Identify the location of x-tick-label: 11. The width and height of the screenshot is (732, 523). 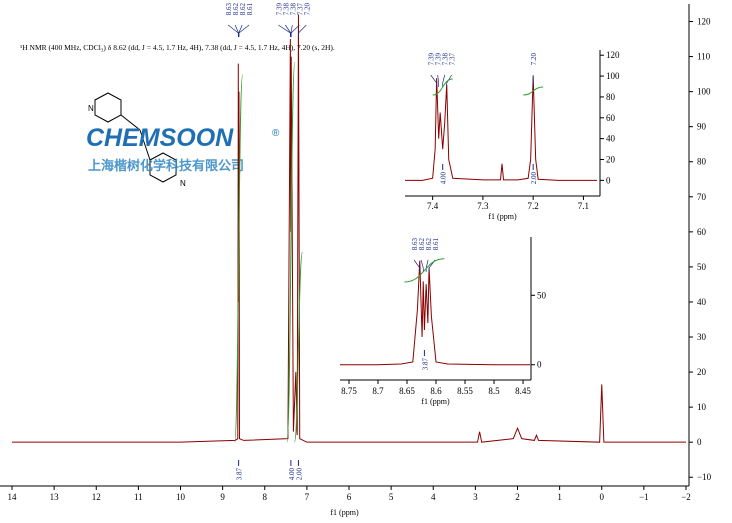
(138, 497).